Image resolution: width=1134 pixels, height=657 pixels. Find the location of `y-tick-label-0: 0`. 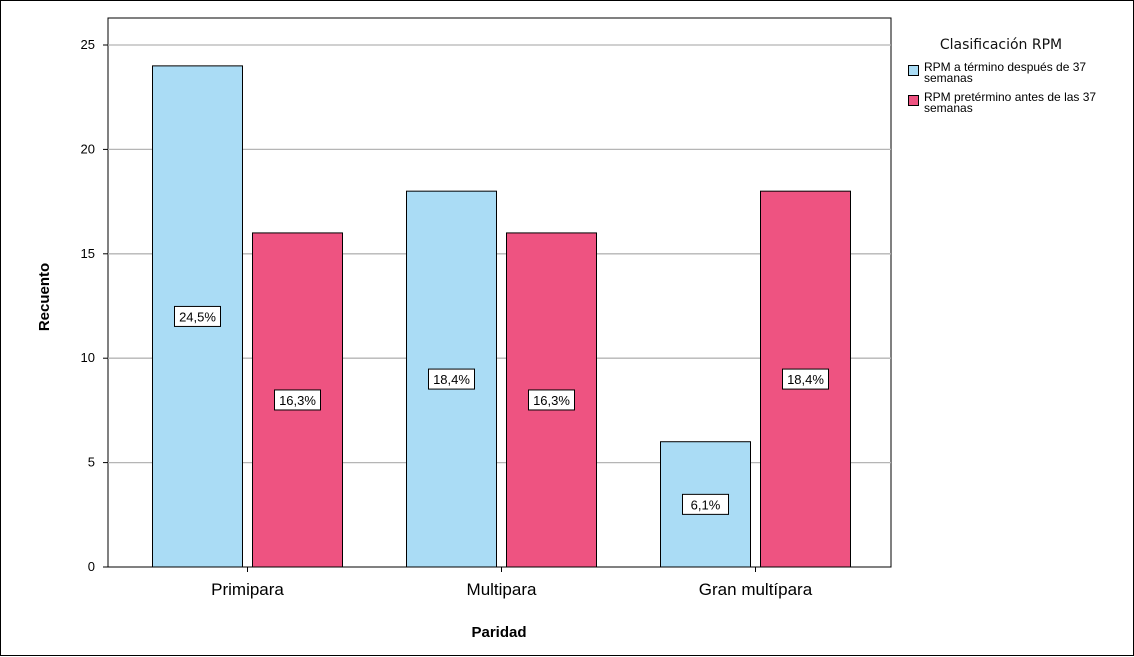

y-tick-label-0: 0 is located at coordinates (91, 566).